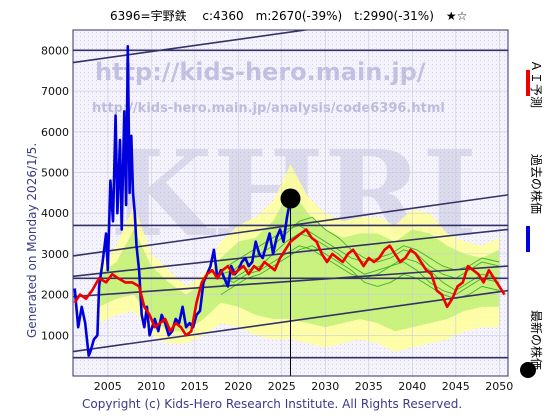 The width and height of the screenshot is (560, 420). Describe the element at coordinates (55, 295) in the screenshot. I see `y-tick-label: 2000` at that location.